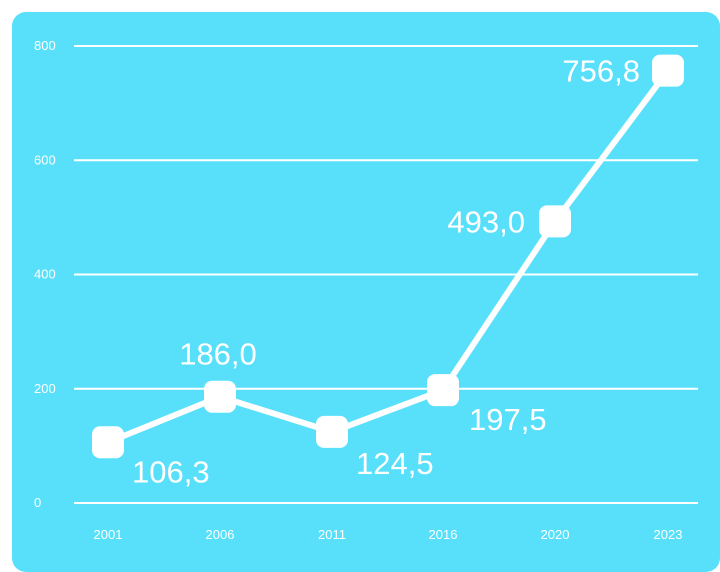  I want to click on x-tick-label: 2006, so click(220, 534).